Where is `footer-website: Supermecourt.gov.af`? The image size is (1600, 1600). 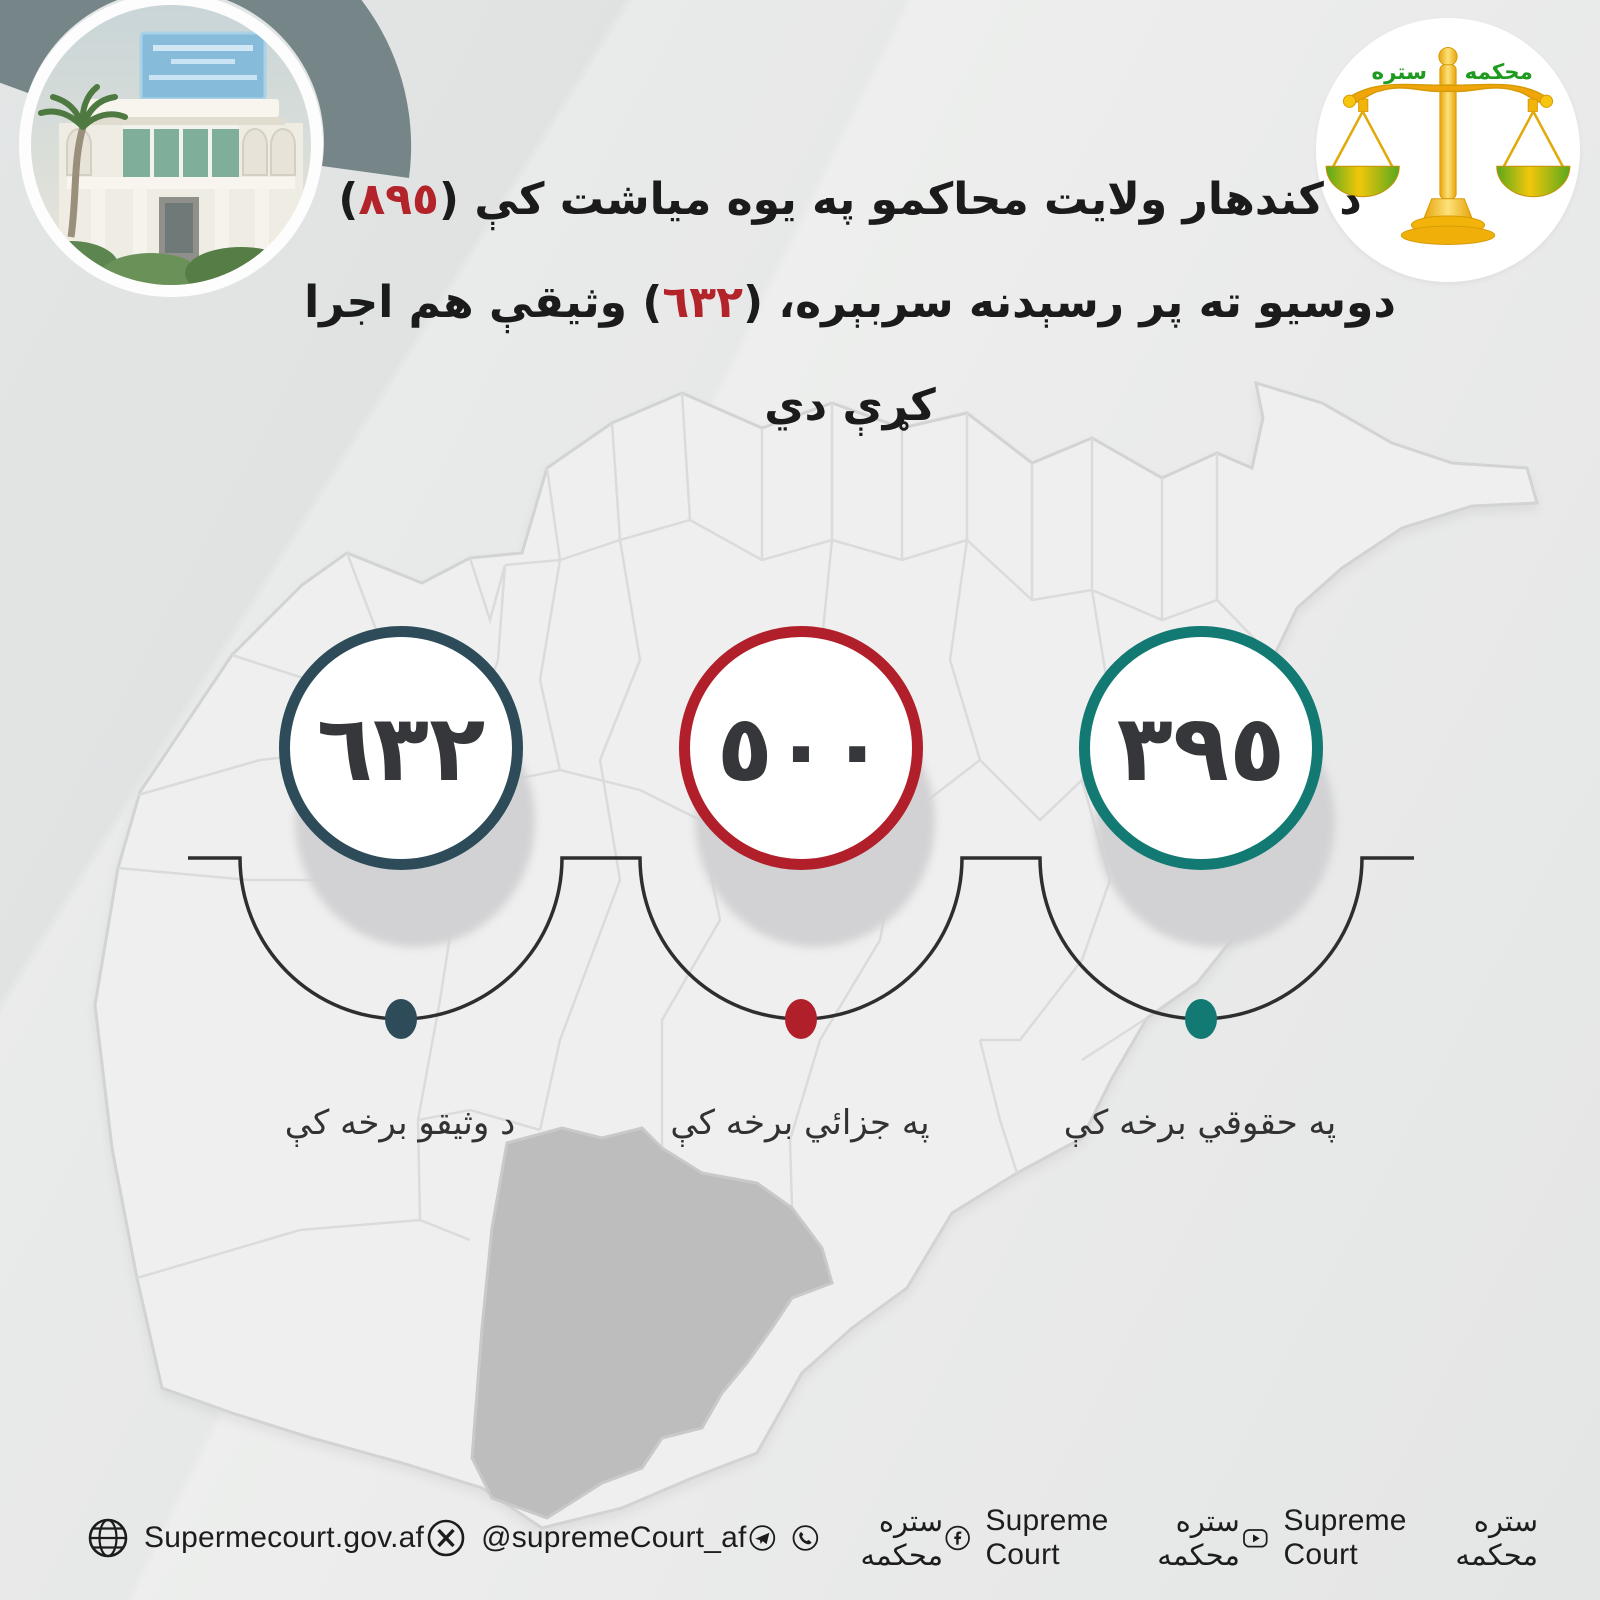
footer-website: Supermecourt.gov.af is located at coordinates (254, 1538).